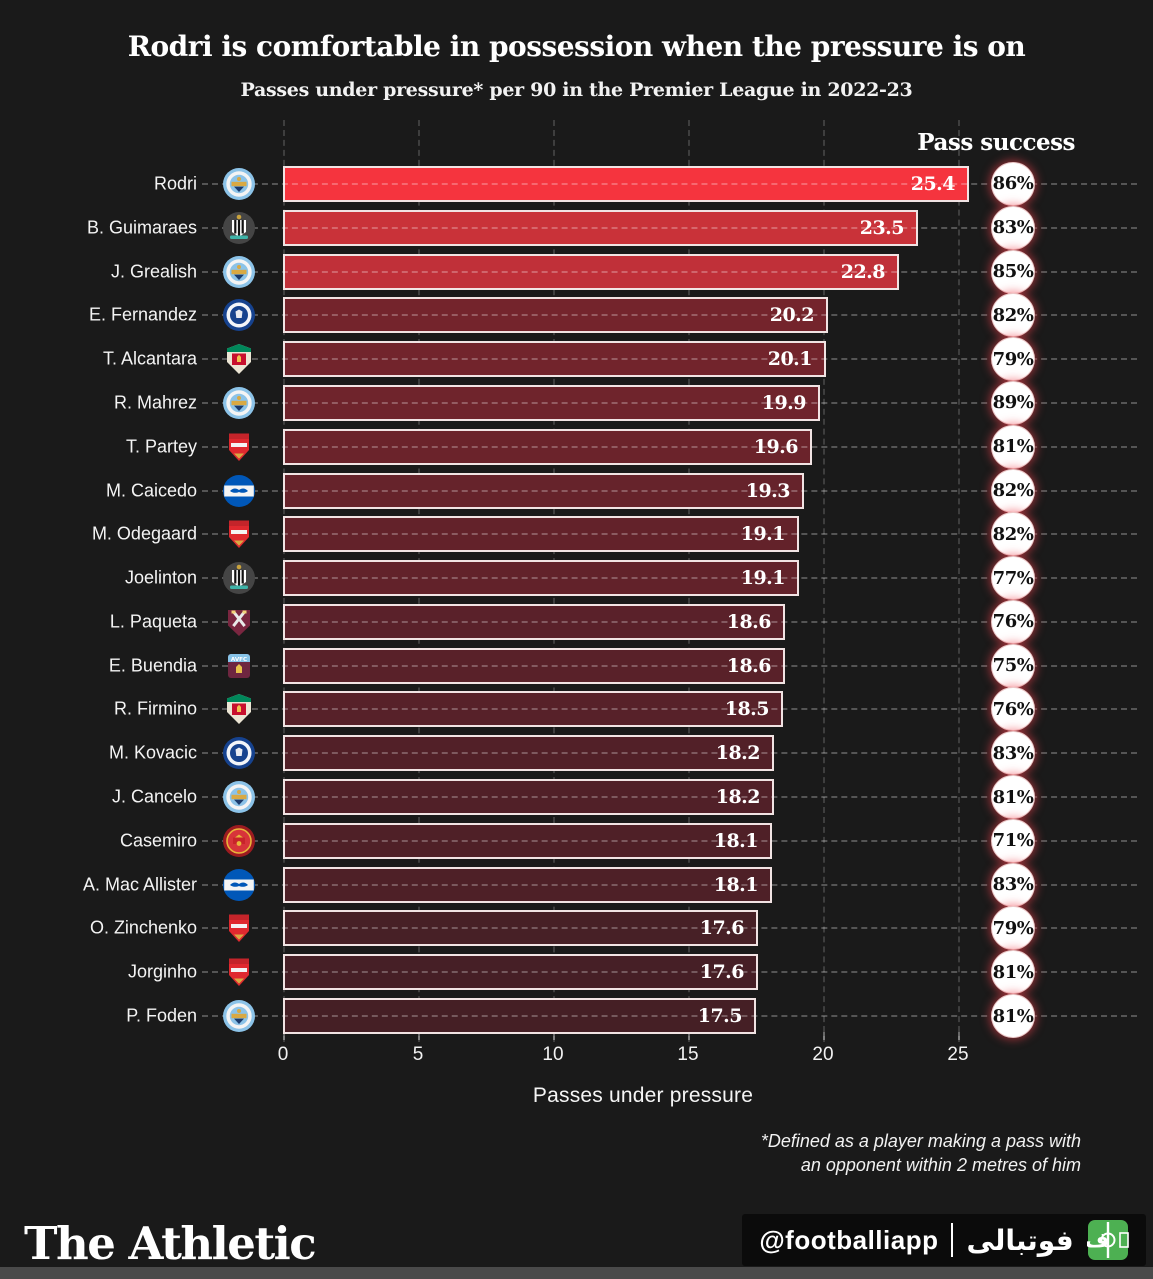 The width and height of the screenshot is (1153, 1279). I want to click on player-row: B. Guimaraes 23.5 83%, so click(576, 228).